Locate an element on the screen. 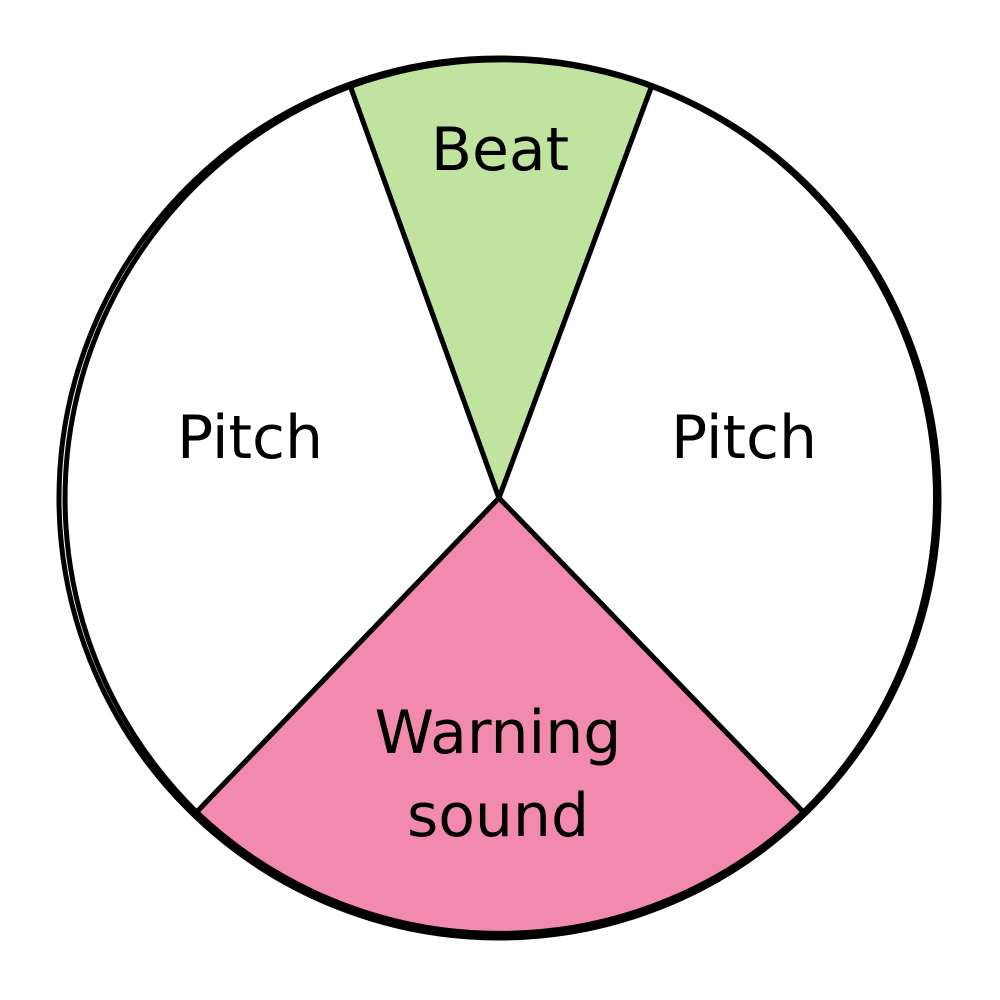  label-beat: Beat is located at coordinates (500, 150).